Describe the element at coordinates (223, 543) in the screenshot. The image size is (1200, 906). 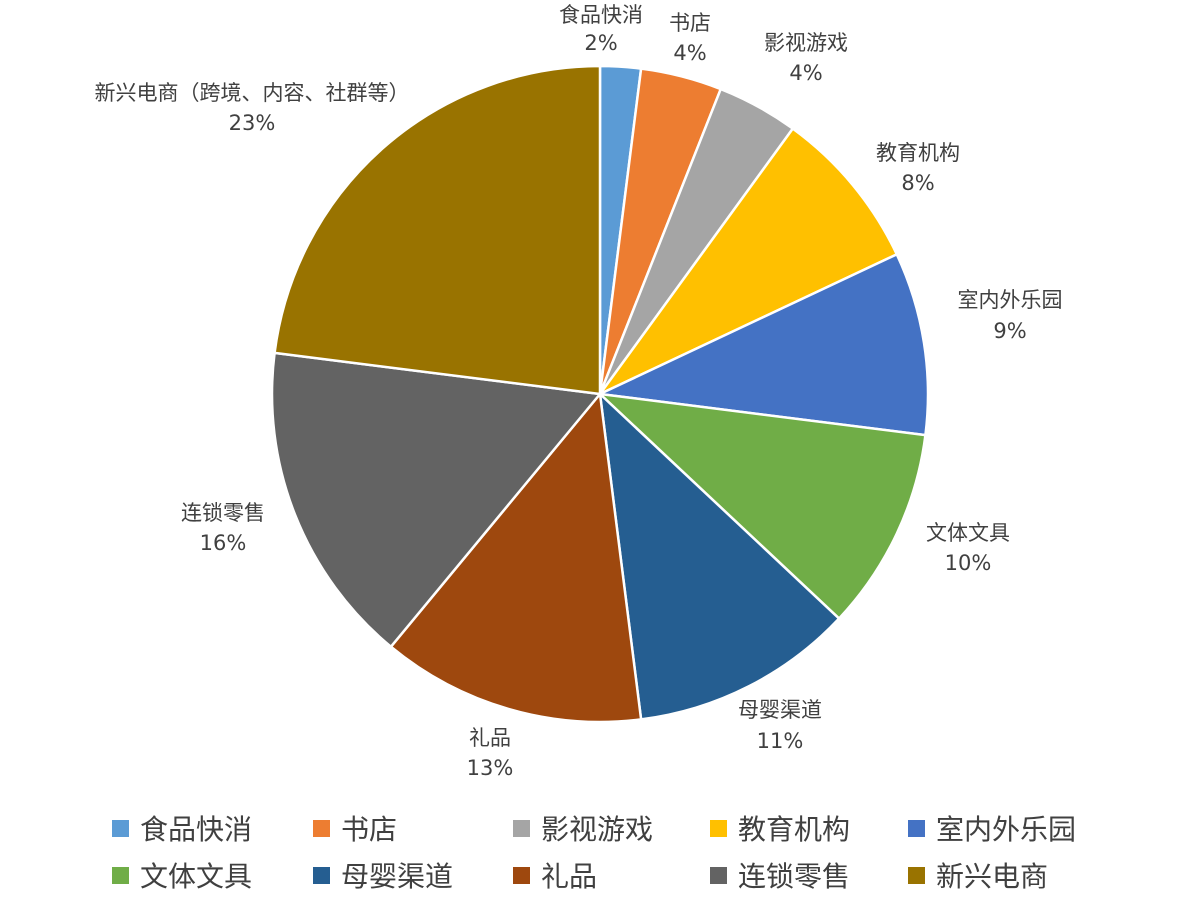
I see `slice-percent-label: 16%` at that location.